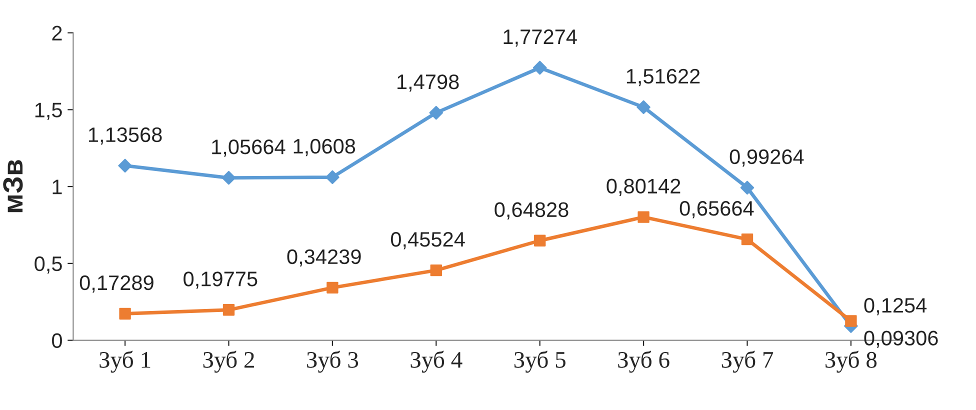 Image resolution: width=976 pixels, height=410 pixels. Describe the element at coordinates (663, 77) in the screenshot. I see `data-label: 1,51622` at that location.